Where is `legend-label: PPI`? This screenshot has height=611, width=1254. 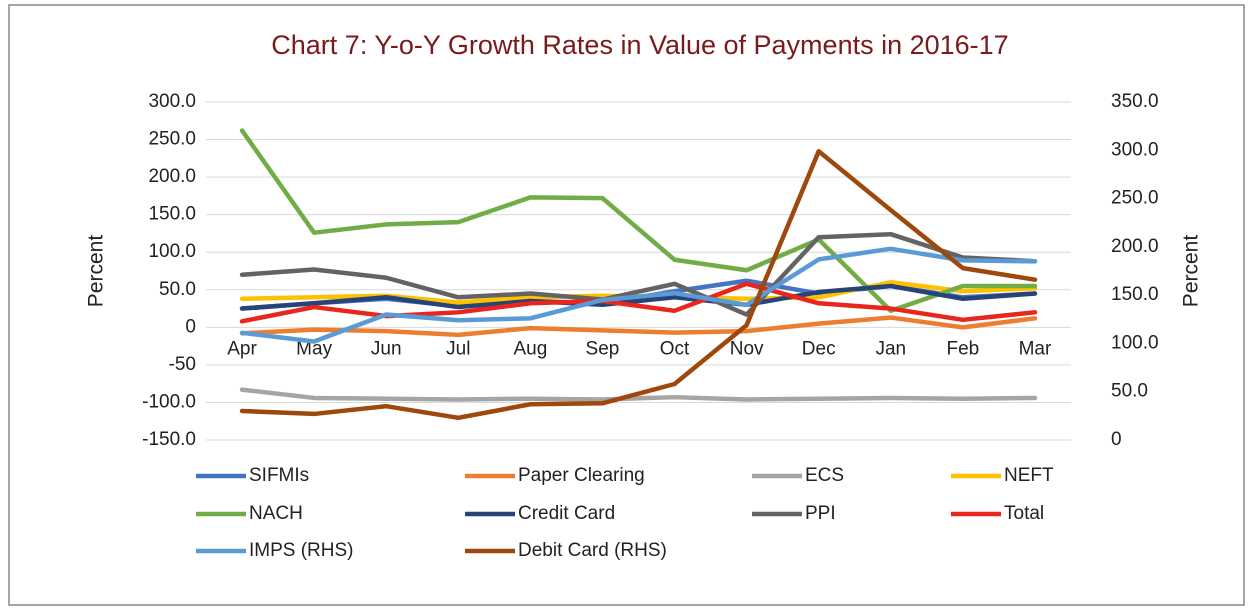
legend-label: PPI is located at coordinates (820, 513).